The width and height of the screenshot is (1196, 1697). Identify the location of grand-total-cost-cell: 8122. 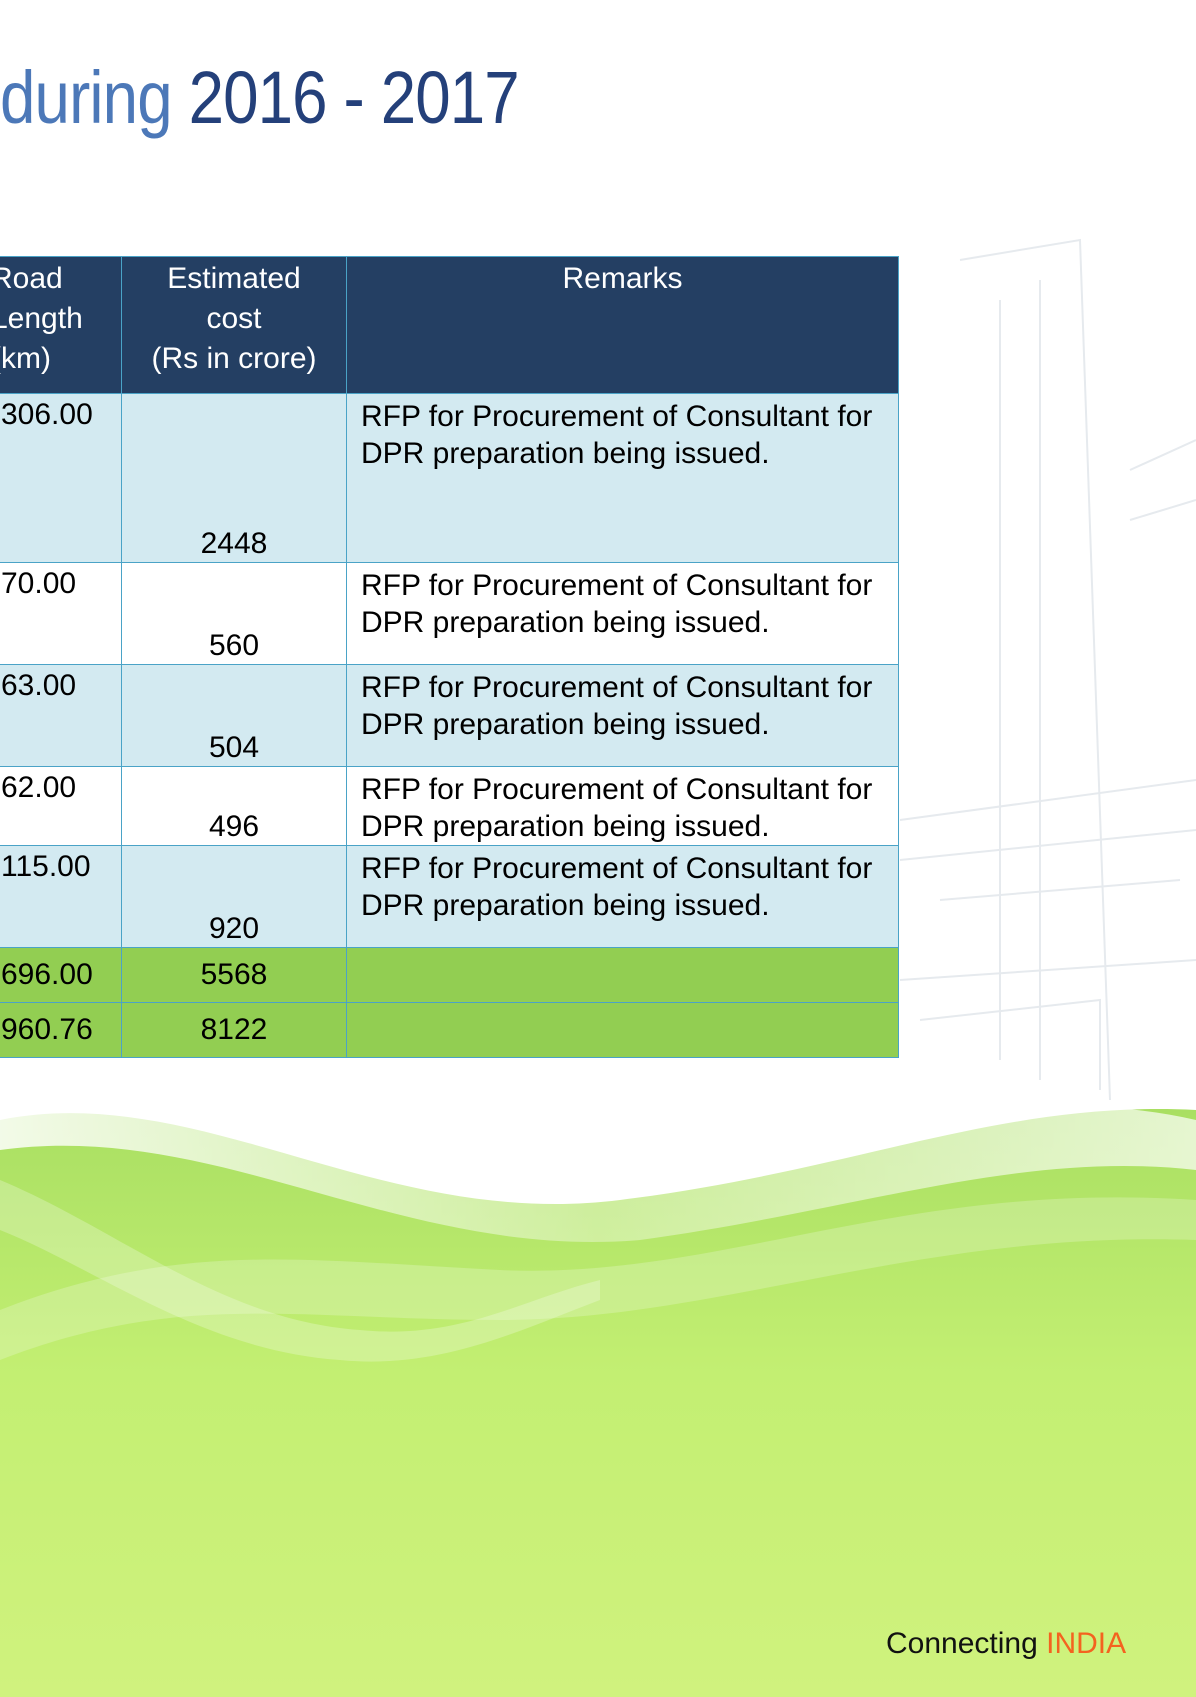
(234, 1030).